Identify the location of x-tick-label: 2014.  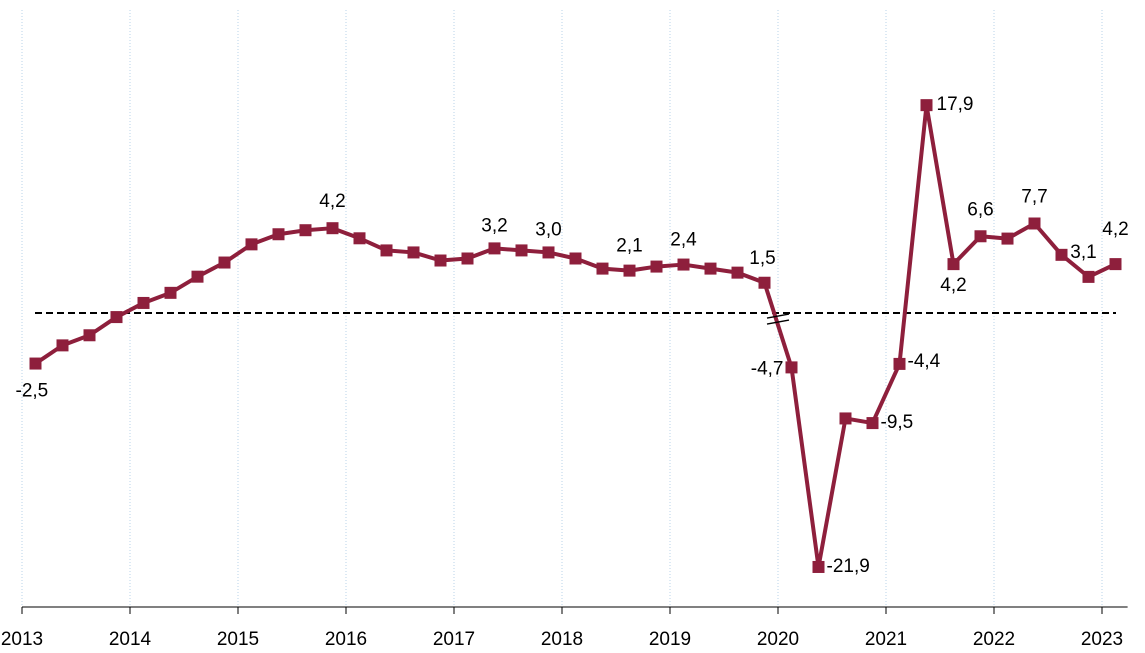
(130, 639).